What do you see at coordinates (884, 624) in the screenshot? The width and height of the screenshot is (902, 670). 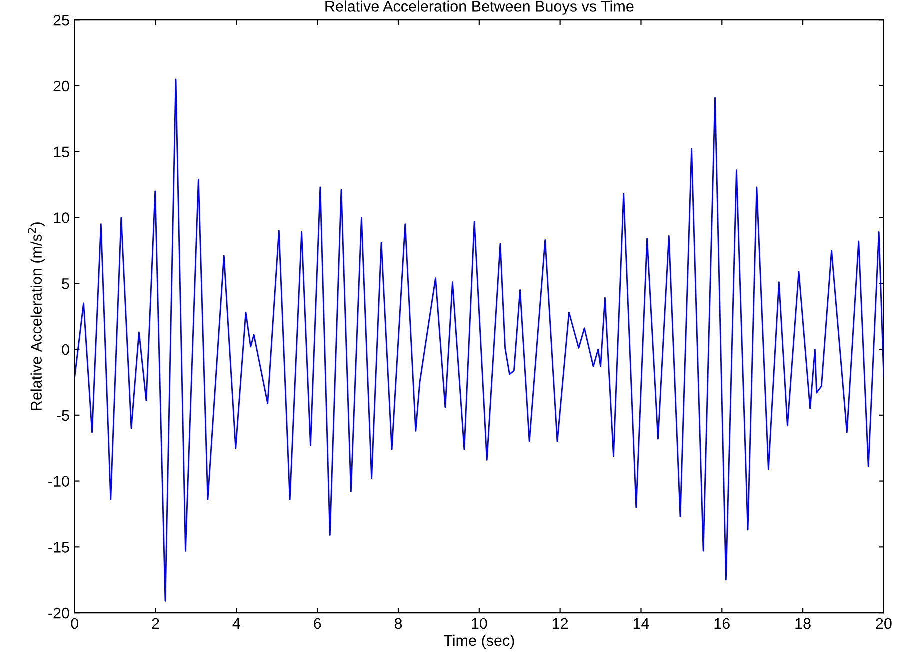 I see `x-tick-label: 20` at bounding box center [884, 624].